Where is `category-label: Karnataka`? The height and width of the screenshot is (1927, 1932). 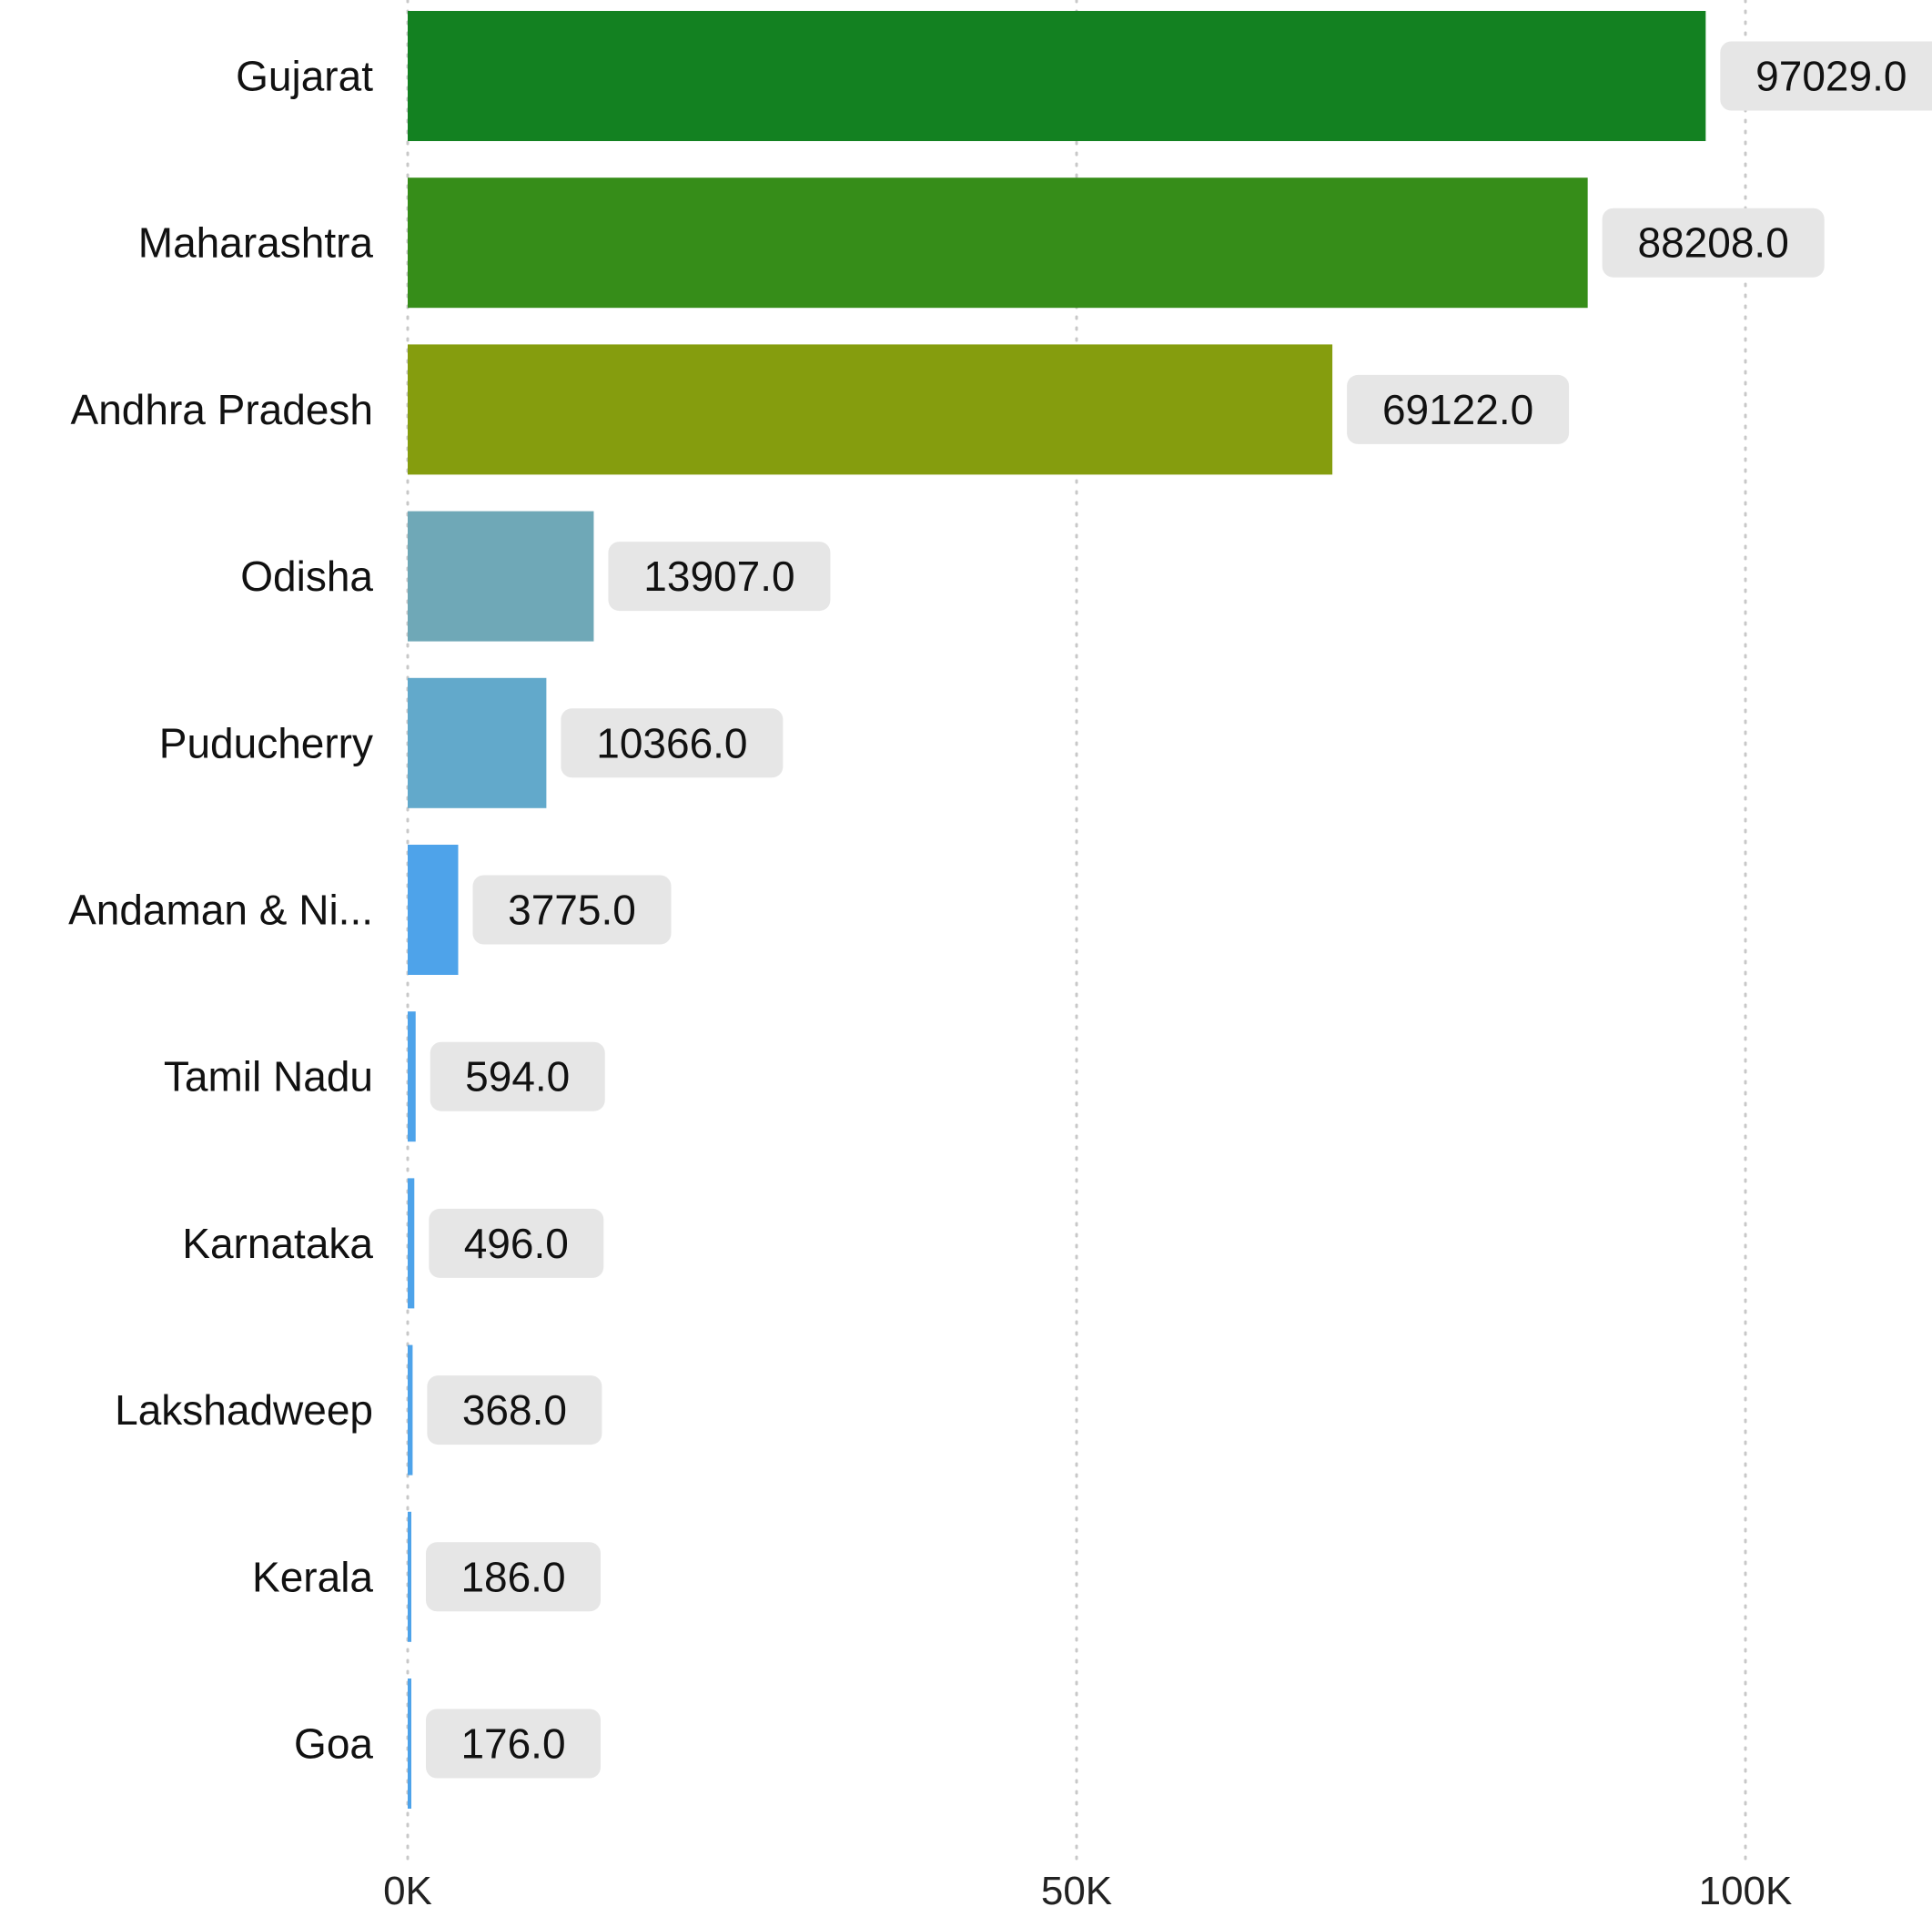 category-label: Karnataka is located at coordinates (277, 1243).